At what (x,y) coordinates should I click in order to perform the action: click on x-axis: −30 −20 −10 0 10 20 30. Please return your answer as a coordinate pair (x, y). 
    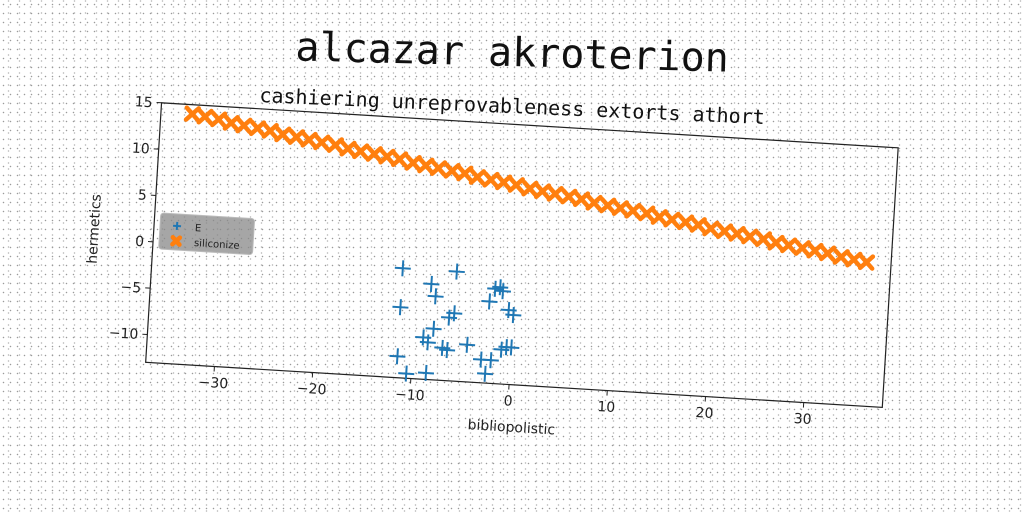
    Looking at the image, I should click on (505, 397).